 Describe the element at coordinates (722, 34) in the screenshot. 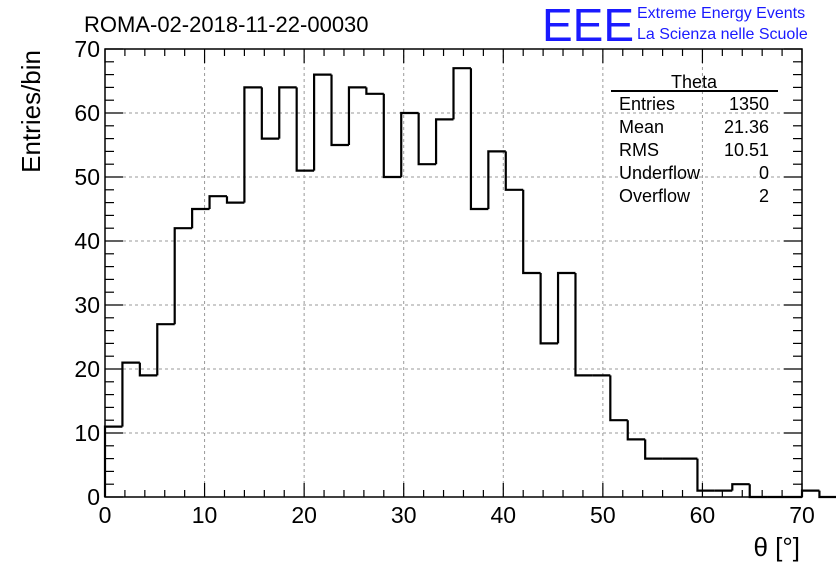

I see `logo-line-2: La Scienza nelle Scuole` at that location.